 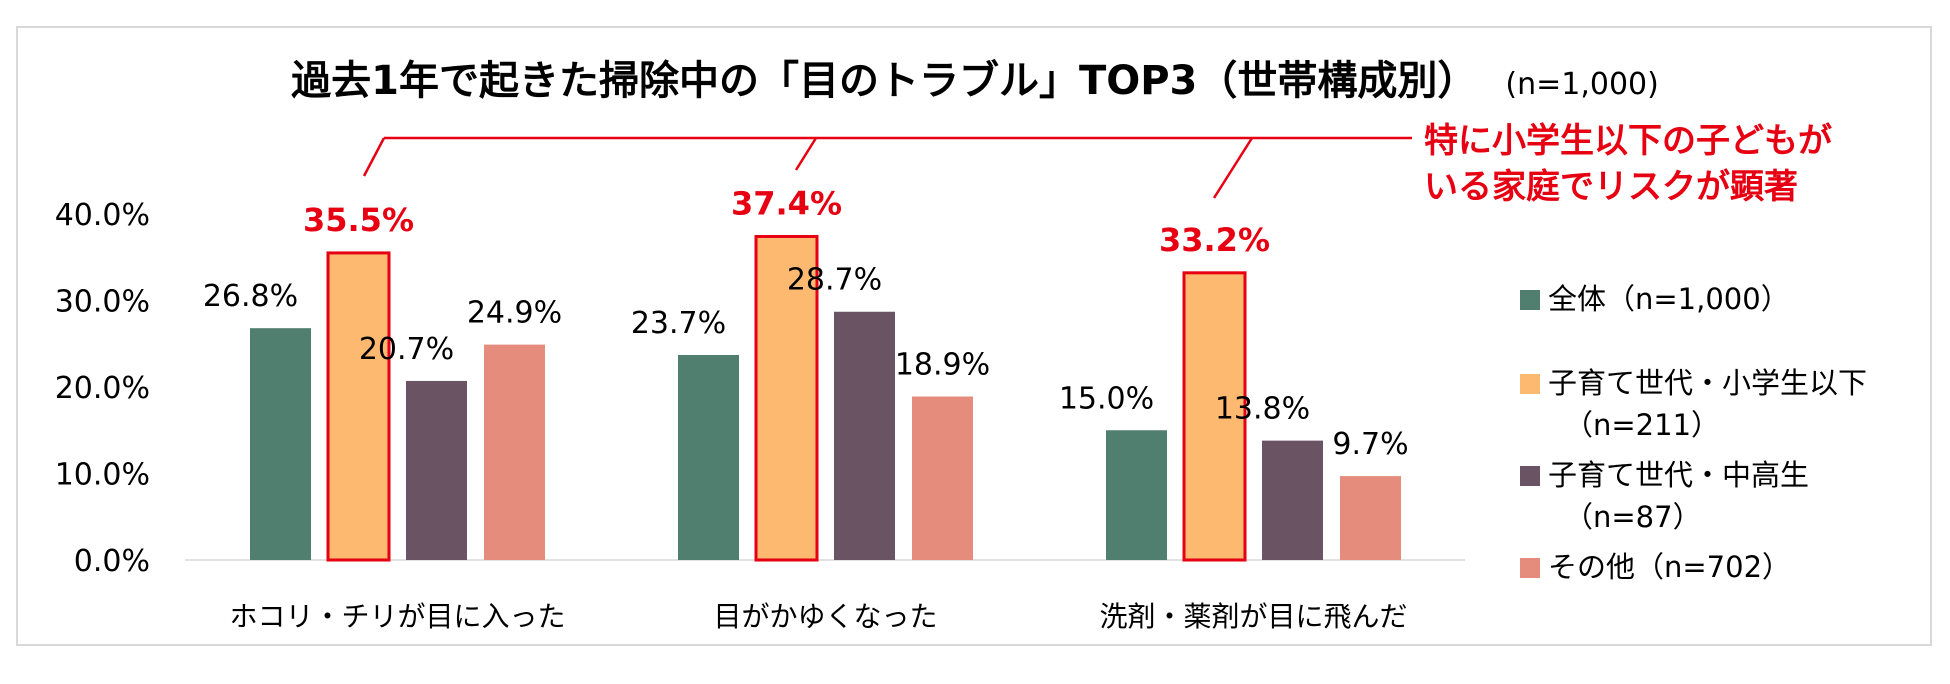 I want to click on y-tick-label: 20.0%, so click(x=102, y=388).